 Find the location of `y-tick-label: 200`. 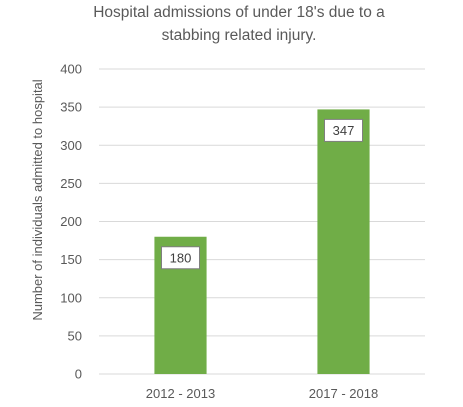

y-tick-label: 200 is located at coordinates (71, 221).